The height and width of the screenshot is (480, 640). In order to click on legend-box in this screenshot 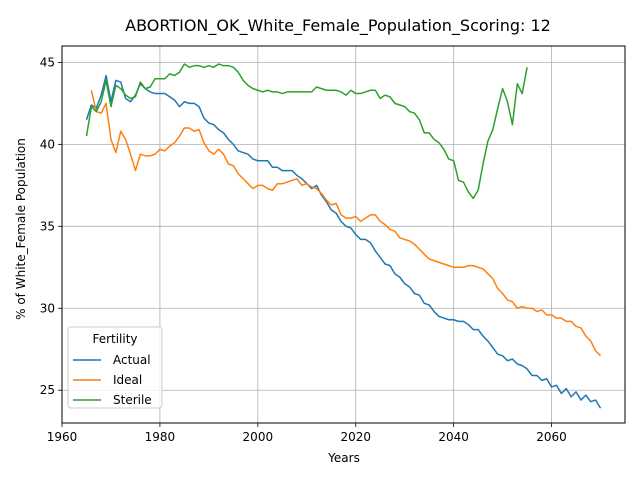, I will do `click(115, 367)`.